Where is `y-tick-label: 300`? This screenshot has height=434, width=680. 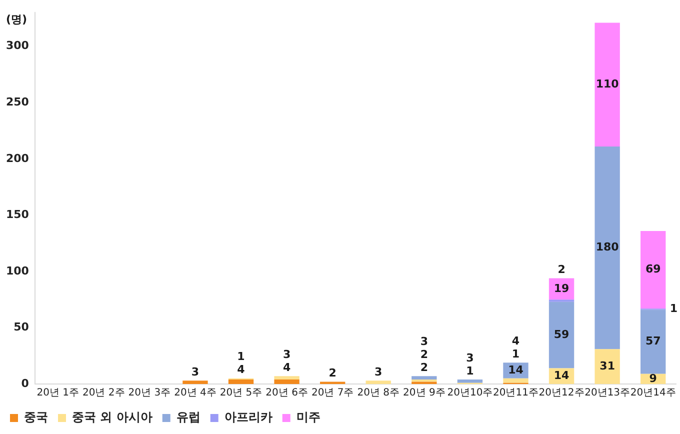 y-tick-label: 300 is located at coordinates (18, 45).